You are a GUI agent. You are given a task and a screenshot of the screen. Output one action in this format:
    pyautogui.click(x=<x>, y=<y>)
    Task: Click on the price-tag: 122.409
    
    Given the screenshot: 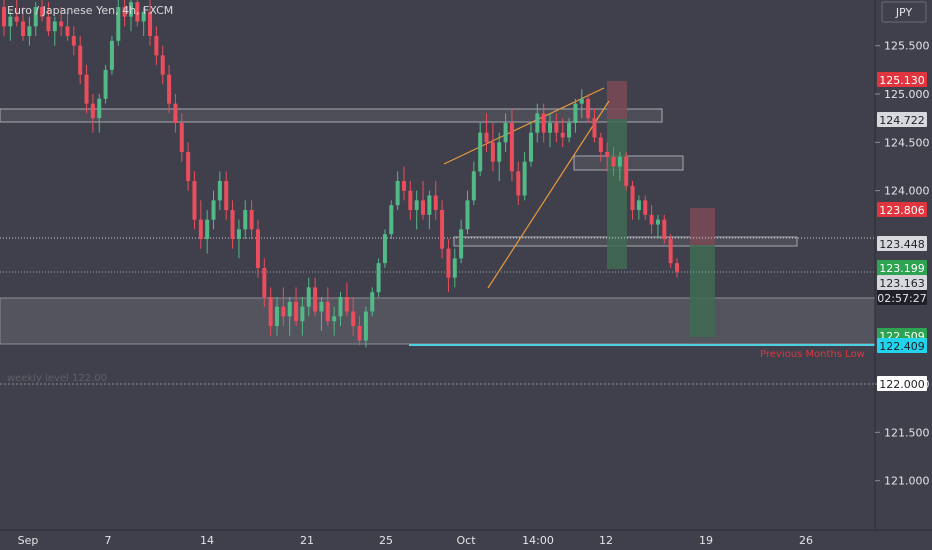 What is the action you would take?
    pyautogui.click(x=902, y=346)
    